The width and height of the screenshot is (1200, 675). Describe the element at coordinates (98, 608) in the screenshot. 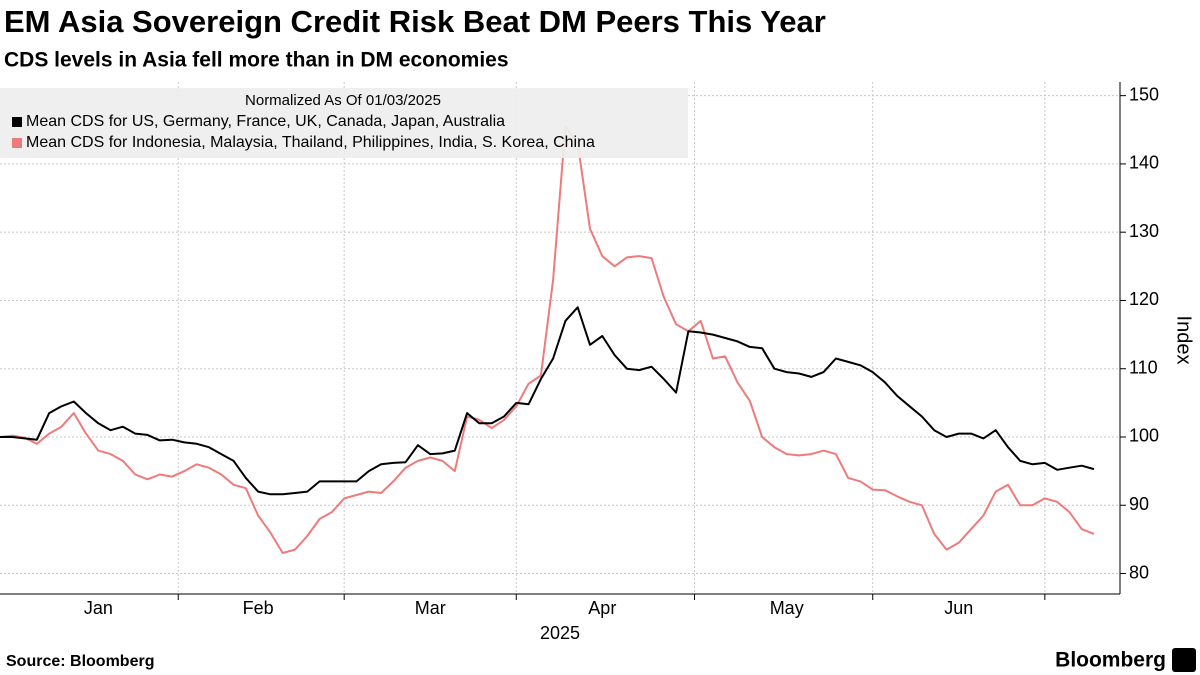

I see `x-tick-label: Jan` at that location.